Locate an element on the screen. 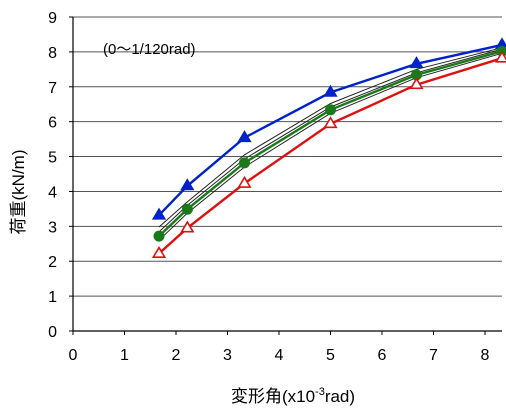 The image size is (506, 417). y-tick-label: 0 is located at coordinates (52, 332).